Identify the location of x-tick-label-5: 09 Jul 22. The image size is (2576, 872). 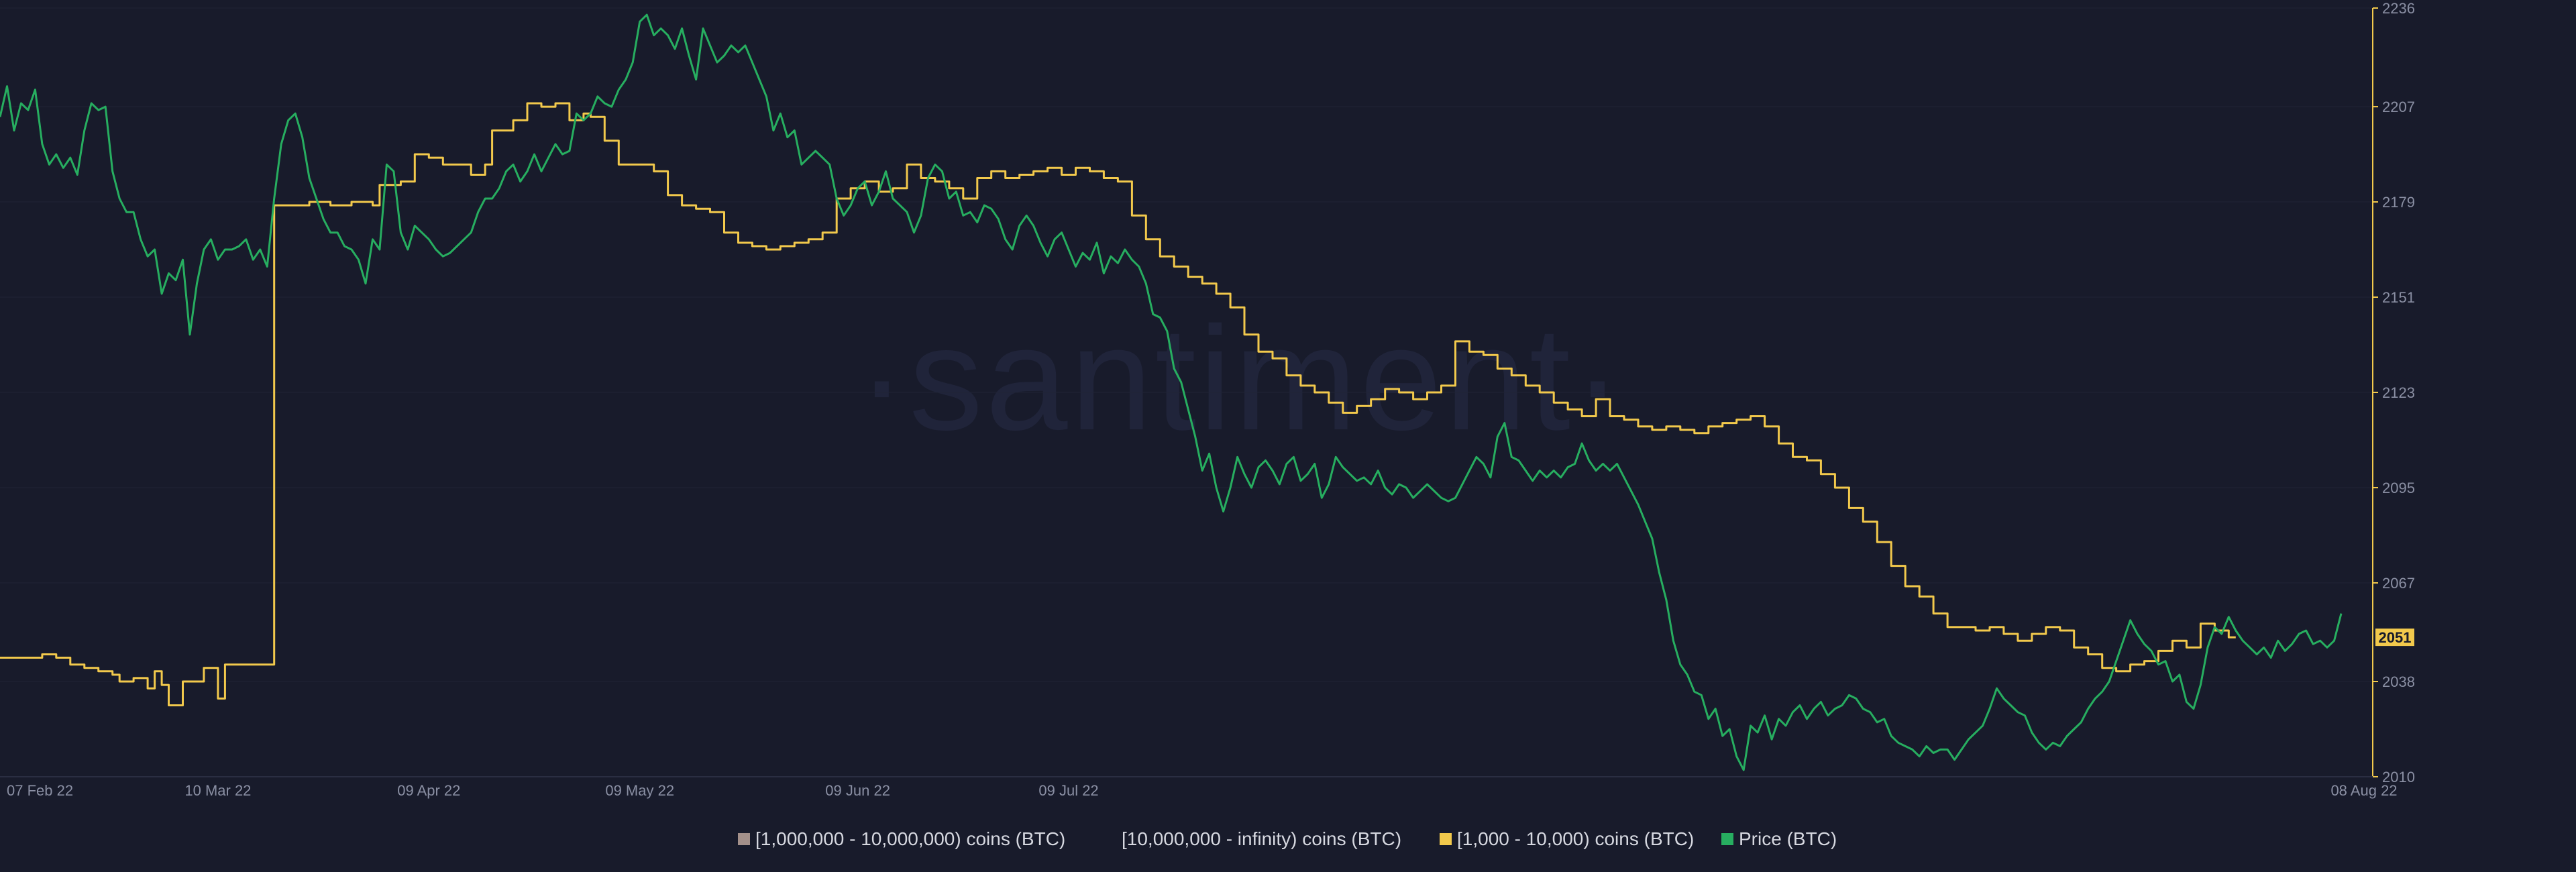
(1068, 790).